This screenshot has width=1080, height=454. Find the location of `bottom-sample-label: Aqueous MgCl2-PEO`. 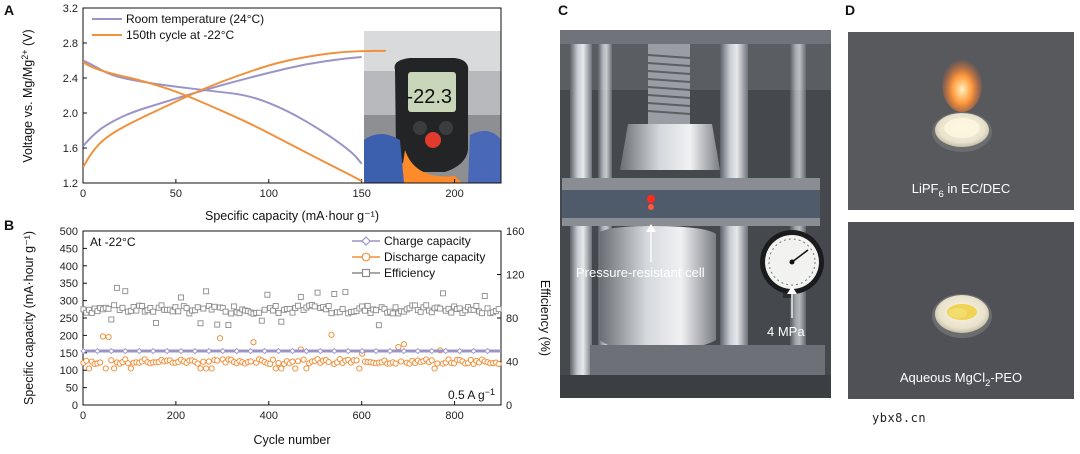

bottom-sample-label: Aqueous MgCl2-PEO is located at coordinates (961, 379).